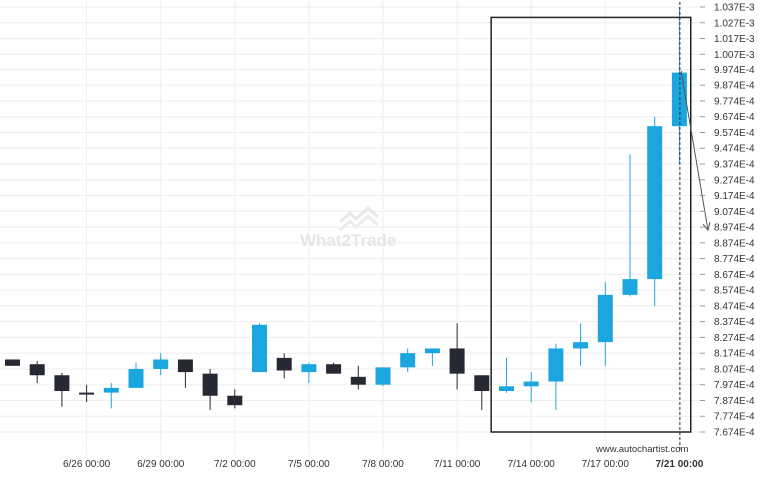 The width and height of the screenshot is (760, 480). Describe the element at coordinates (734, 338) in the screenshot. I see `y-tick-label: 8.274E-4` at that location.